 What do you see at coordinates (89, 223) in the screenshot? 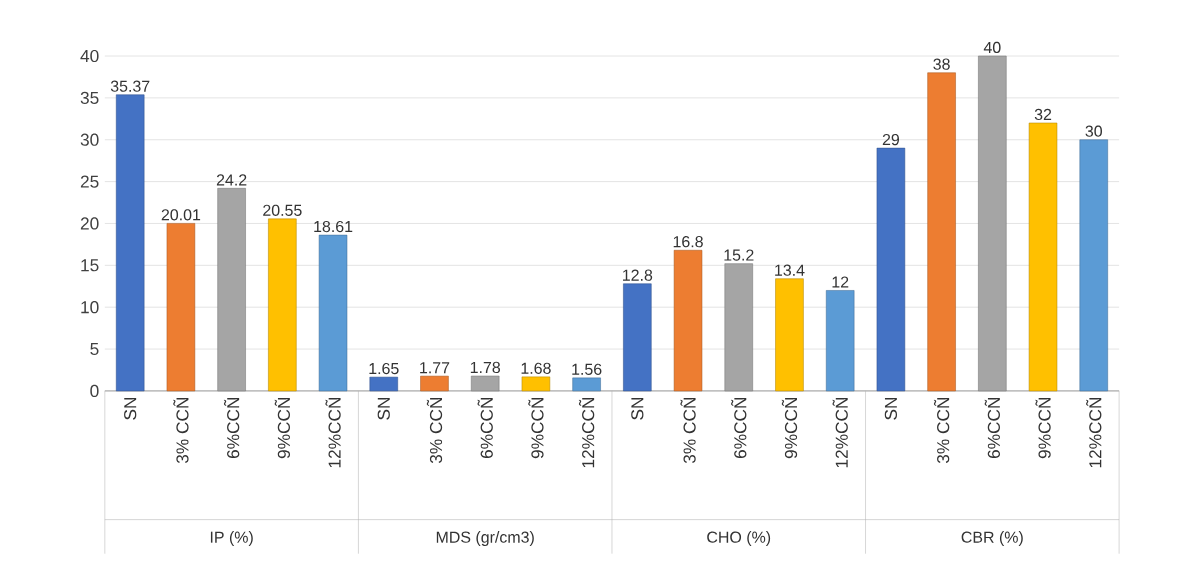
I see `y-tick-label: 20` at bounding box center [89, 223].